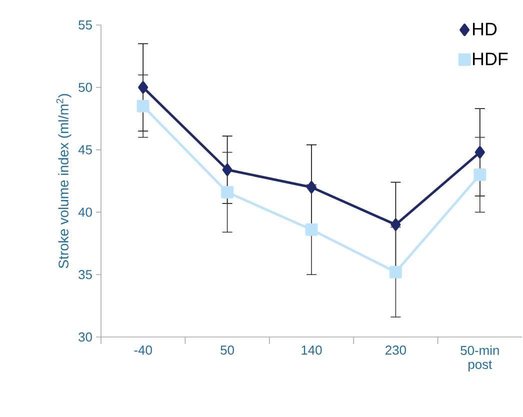 This screenshot has height=417, width=523. I want to click on y-tick-label: 35, so click(85, 275).